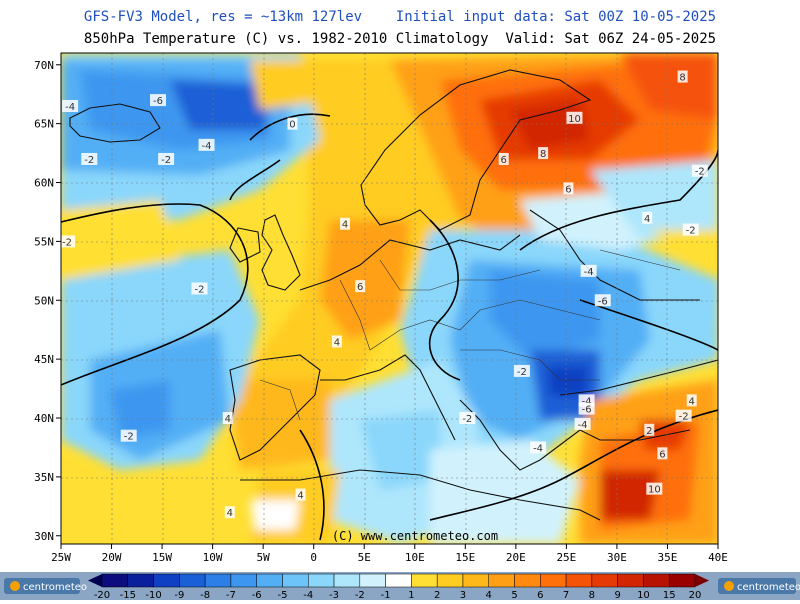  Describe the element at coordinates (44, 477) in the screenshot. I see `lat-tick-label: 35N` at that location.